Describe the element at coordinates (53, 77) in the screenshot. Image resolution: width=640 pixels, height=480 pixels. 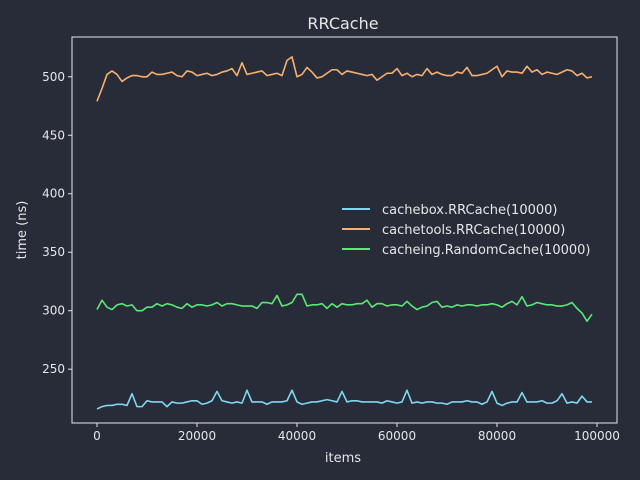
I see `y-tick-label-5: 500` at that location.